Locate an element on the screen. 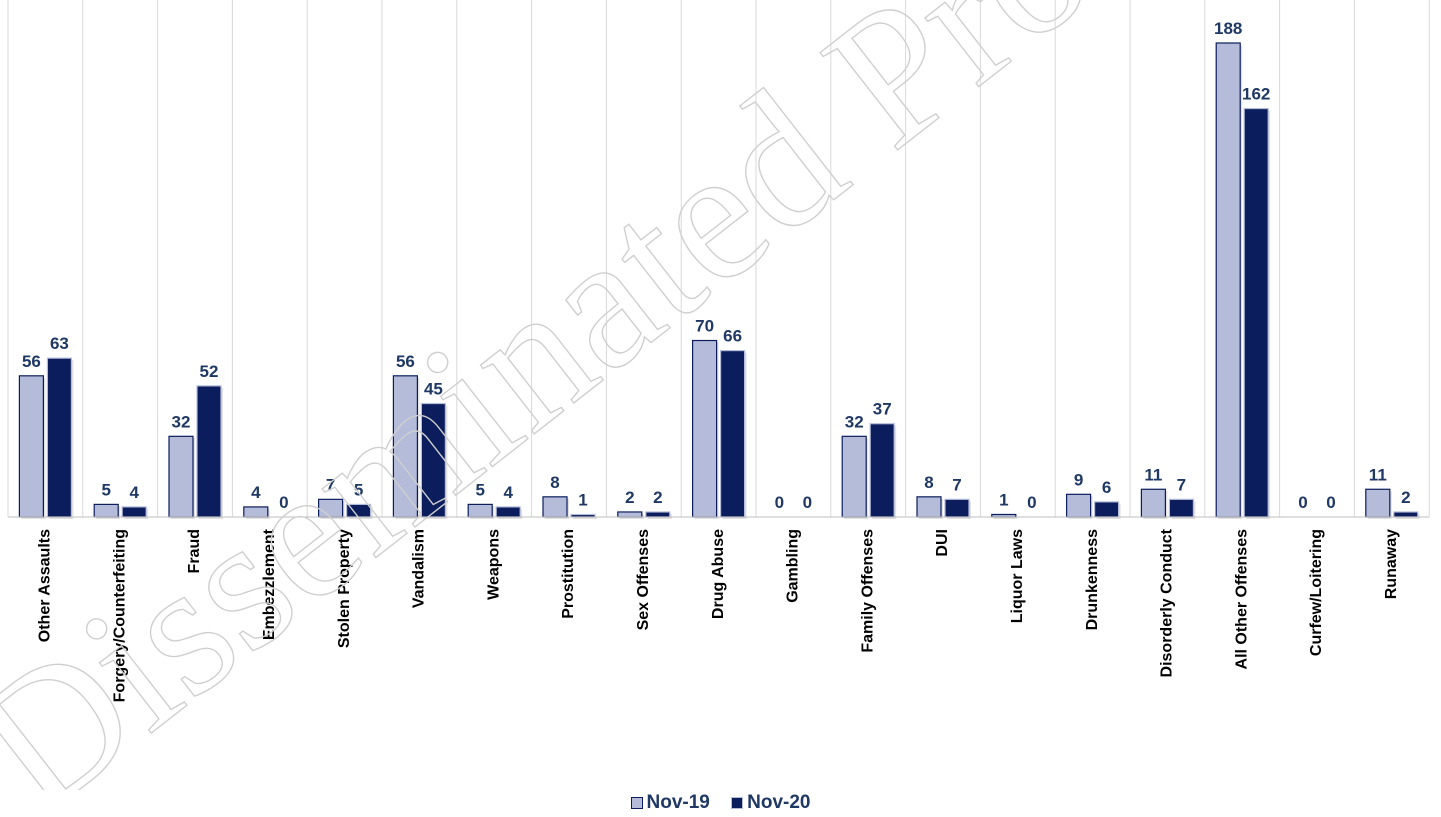 The width and height of the screenshot is (1441, 817). legend: Nov-19 Nov-20 is located at coordinates (720, 803).